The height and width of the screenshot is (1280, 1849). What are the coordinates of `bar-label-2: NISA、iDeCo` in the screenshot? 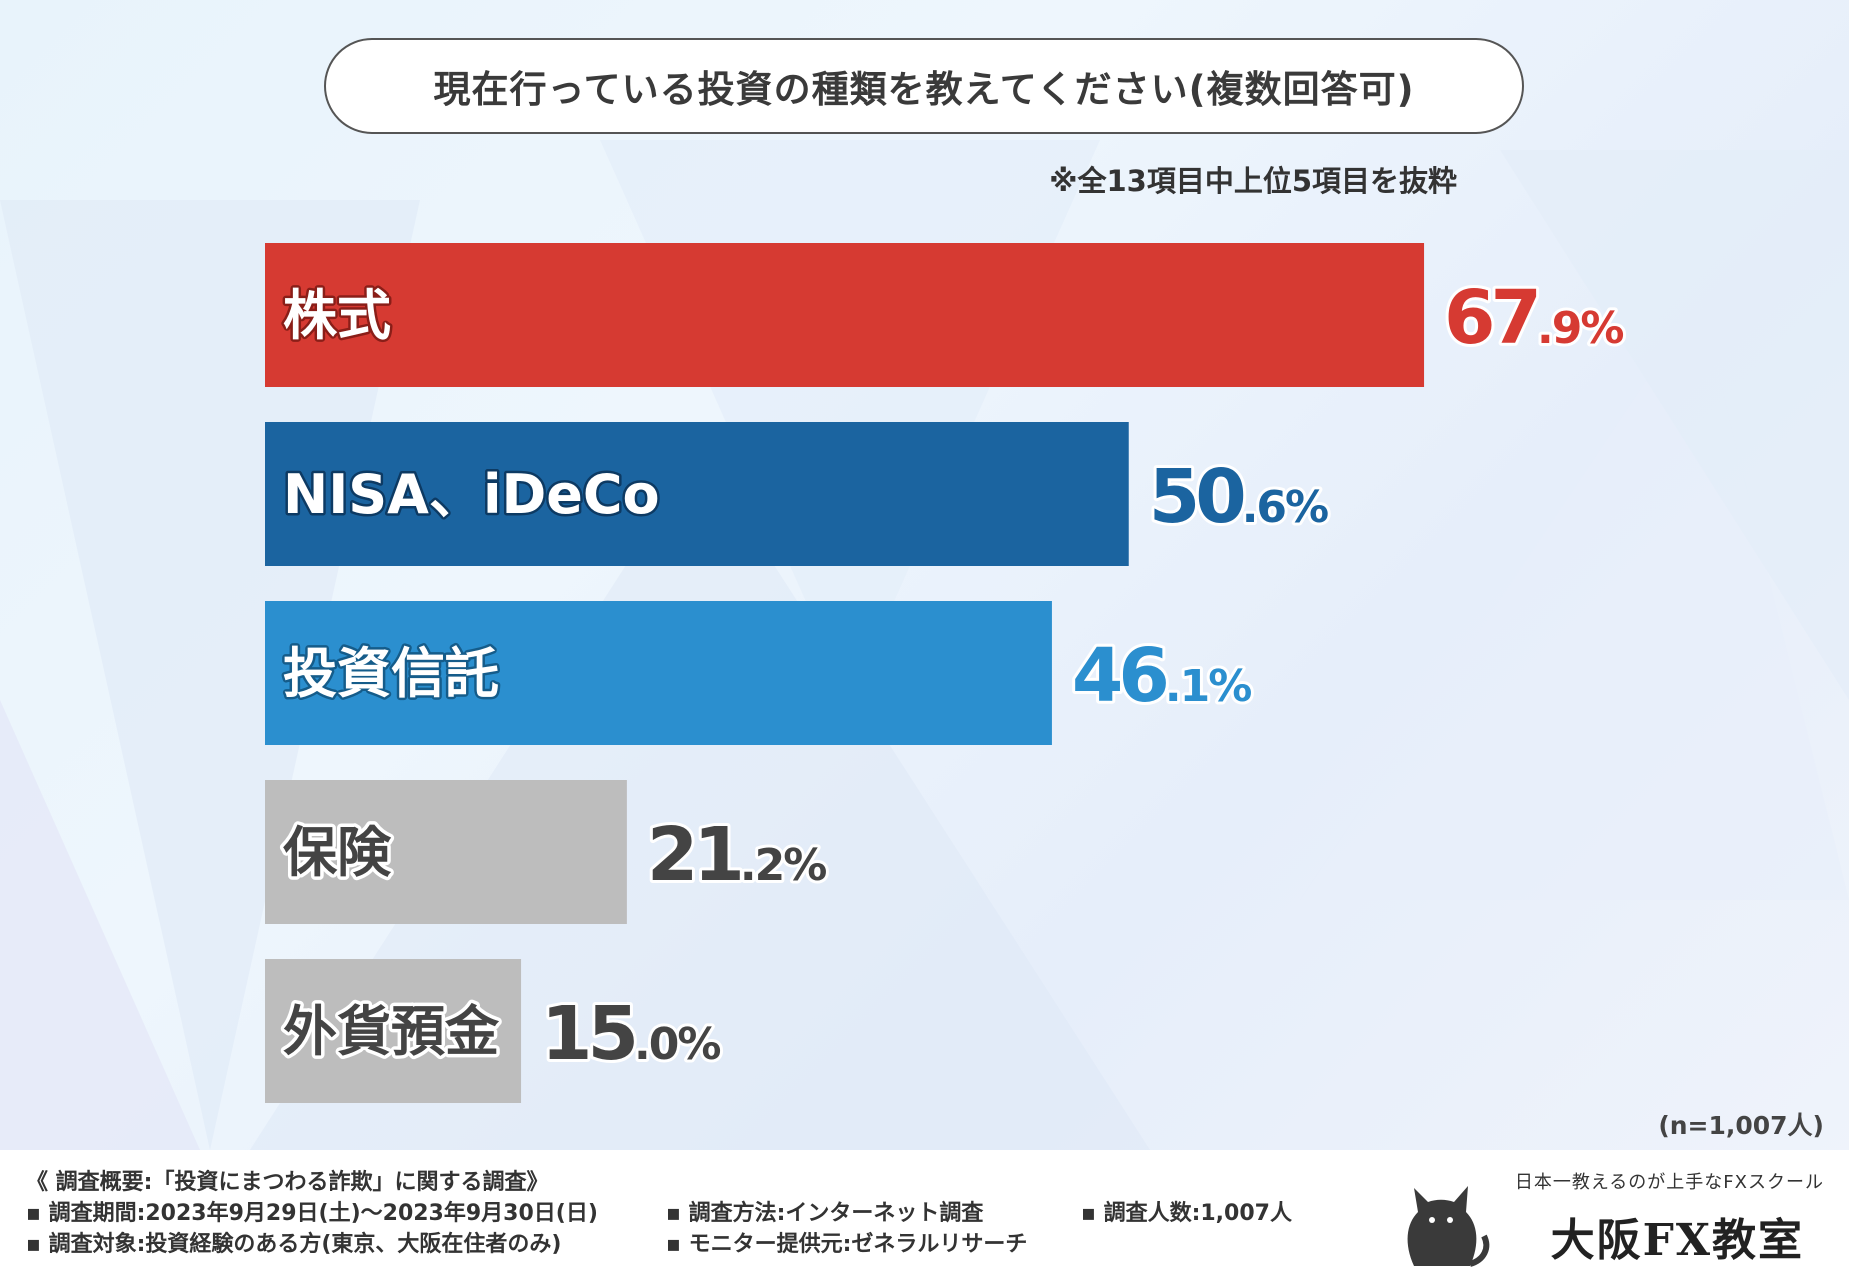 It's located at (471, 494).